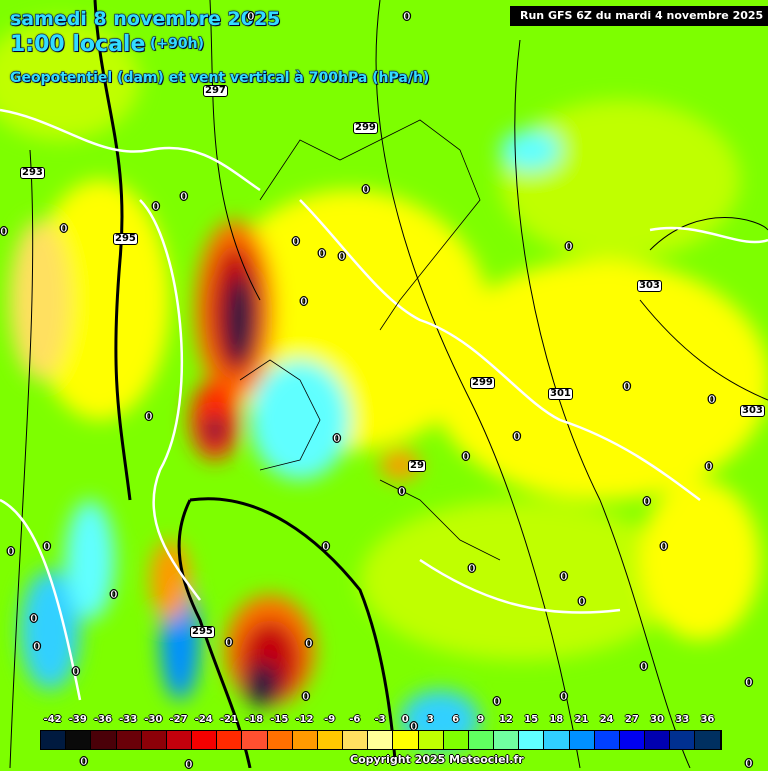 The width and height of the screenshot is (768, 771). What do you see at coordinates (682, 719) in the screenshot?
I see `legend-tick-label: 33` at bounding box center [682, 719].